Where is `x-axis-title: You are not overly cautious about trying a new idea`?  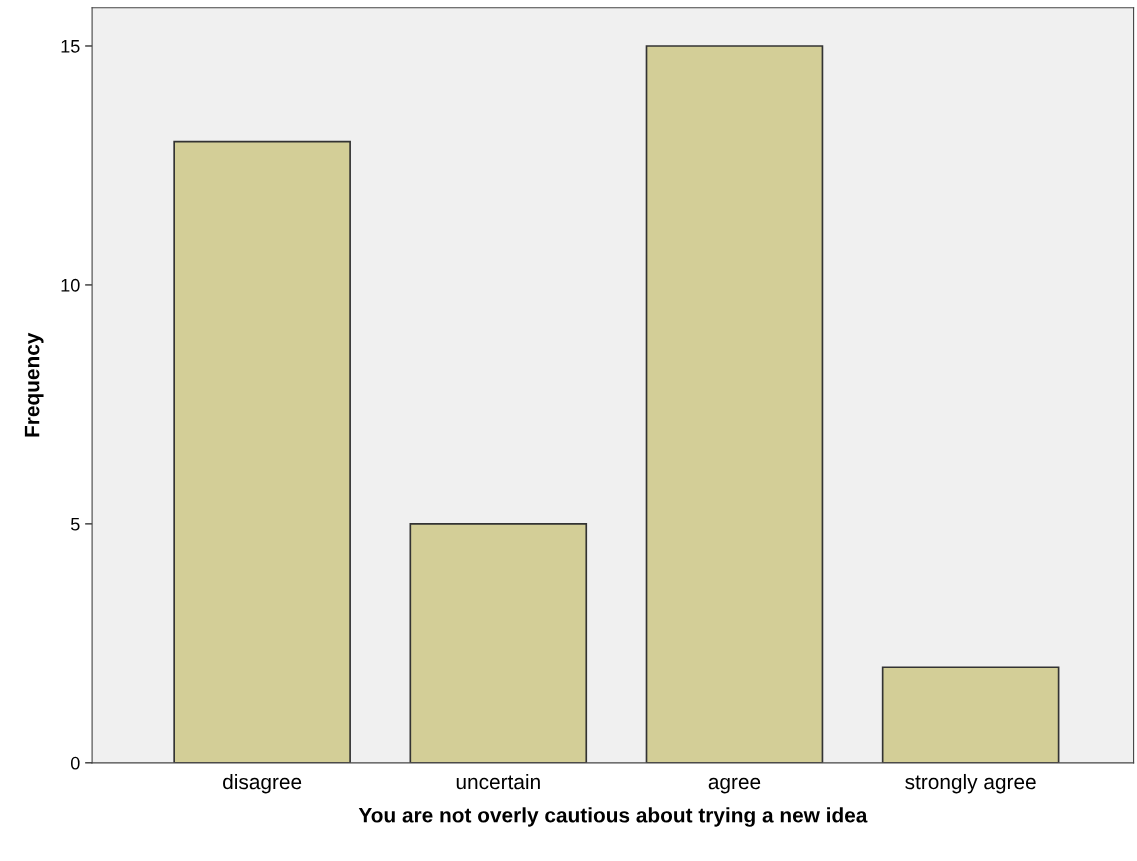
x-axis-title: You are not overly cautious about trying a new idea is located at coordinates (613, 817).